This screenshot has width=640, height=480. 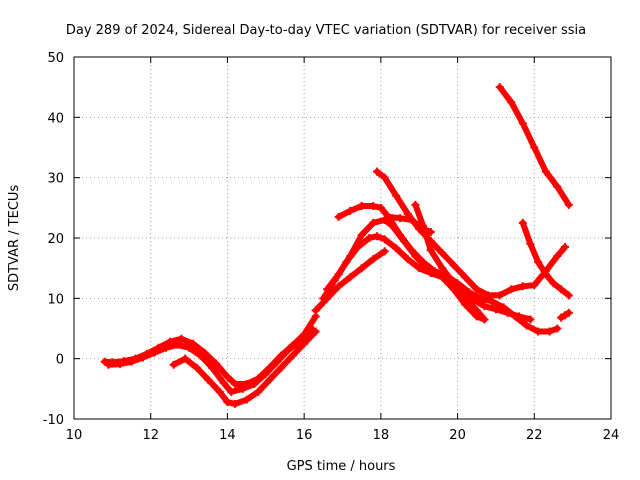 What do you see at coordinates (611, 435) in the screenshot?
I see `x-tick-label: 24` at bounding box center [611, 435].